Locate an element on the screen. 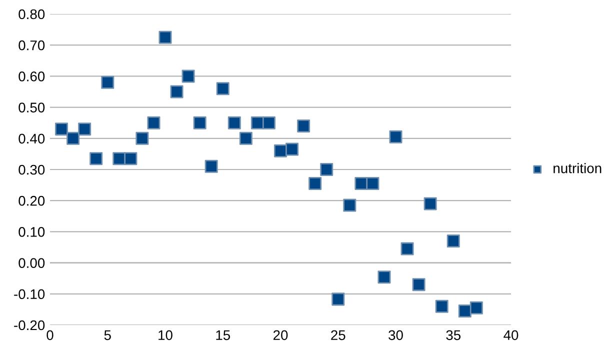 This screenshot has height=341, width=605. x-tick-label: 10 is located at coordinates (165, 335).